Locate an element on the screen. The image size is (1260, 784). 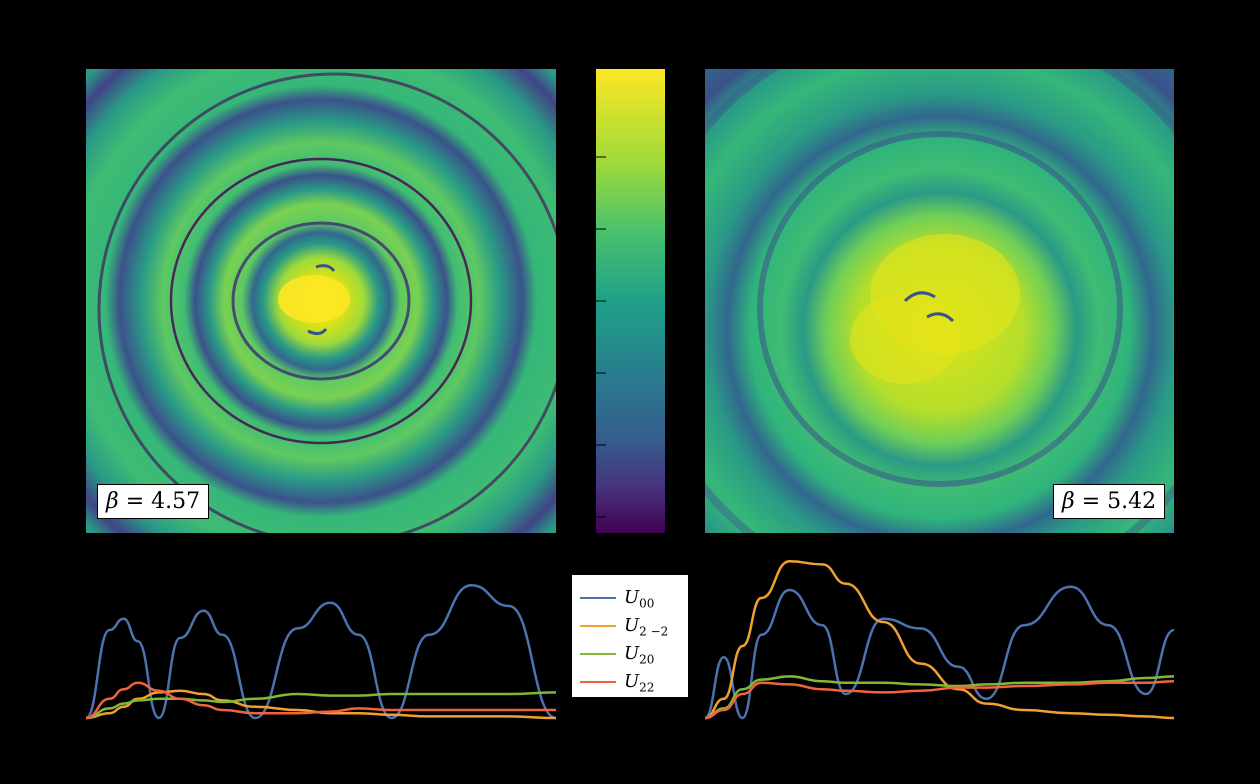
line-right-series-u00 is located at coordinates (939, 652).